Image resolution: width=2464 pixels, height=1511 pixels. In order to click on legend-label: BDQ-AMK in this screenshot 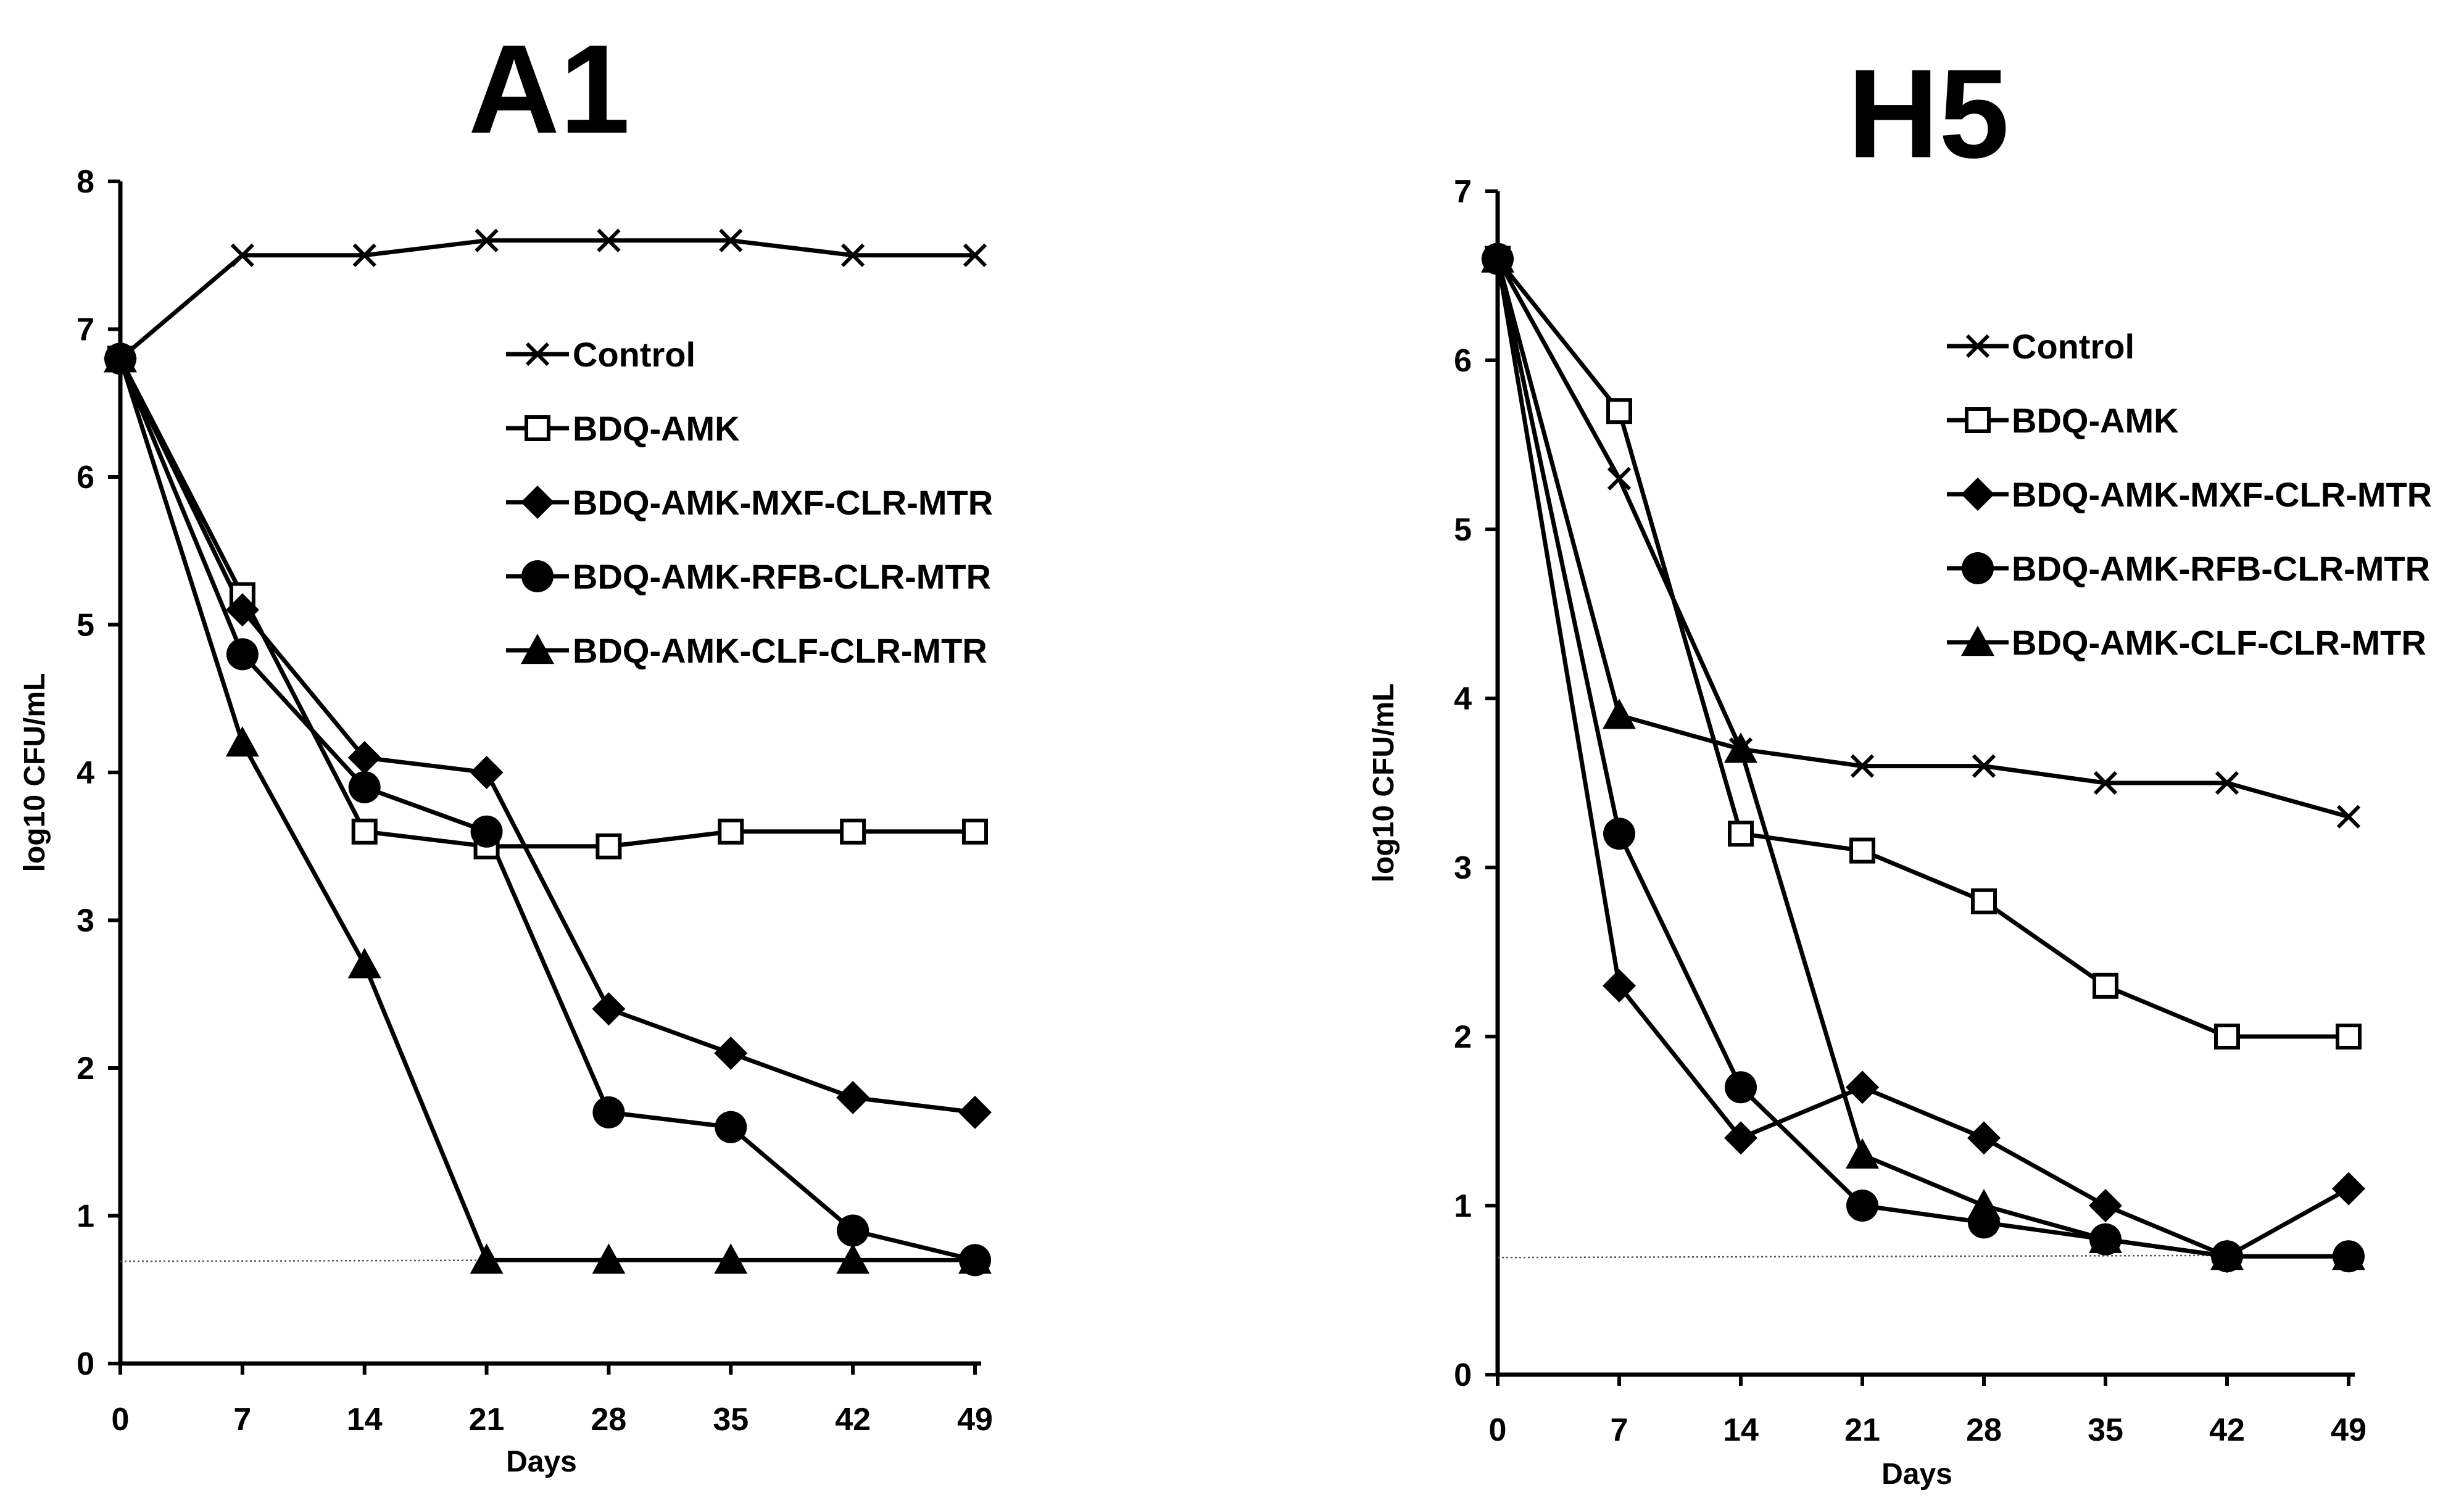, I will do `click(656, 428)`.